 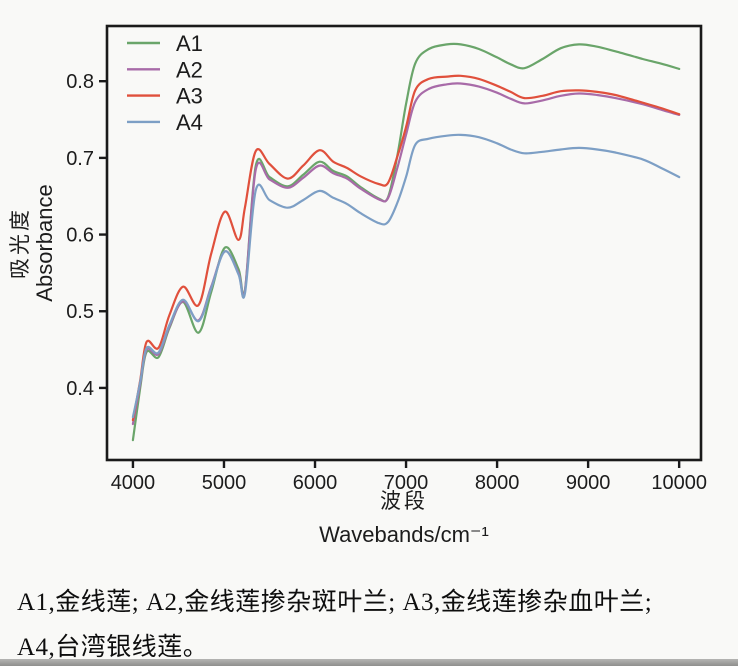 What do you see at coordinates (189, 43) in the screenshot?
I see `legend-label-a1: A1` at bounding box center [189, 43].